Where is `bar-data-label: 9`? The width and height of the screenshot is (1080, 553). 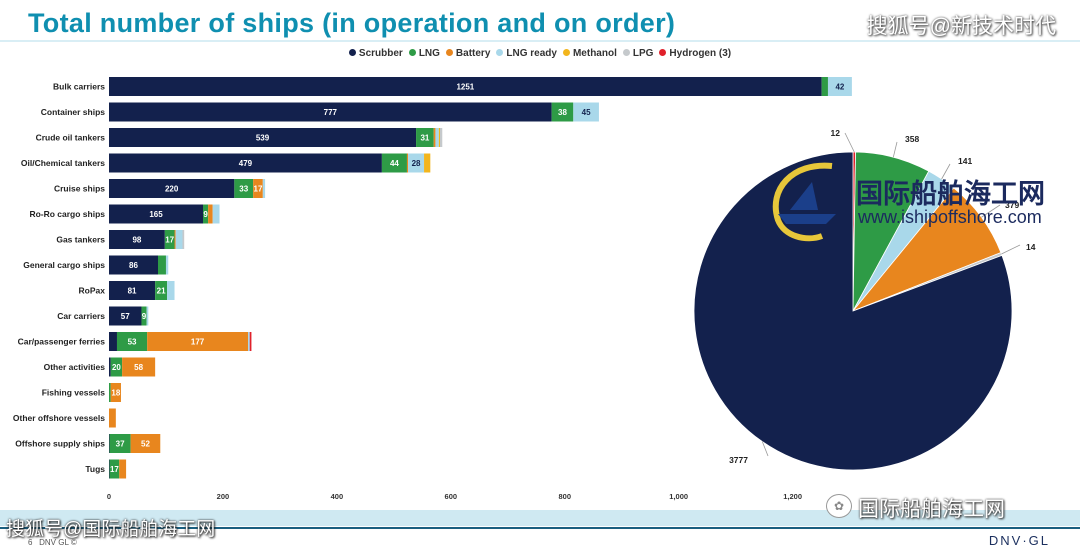 bar-data-label: 9 is located at coordinates (144, 316).